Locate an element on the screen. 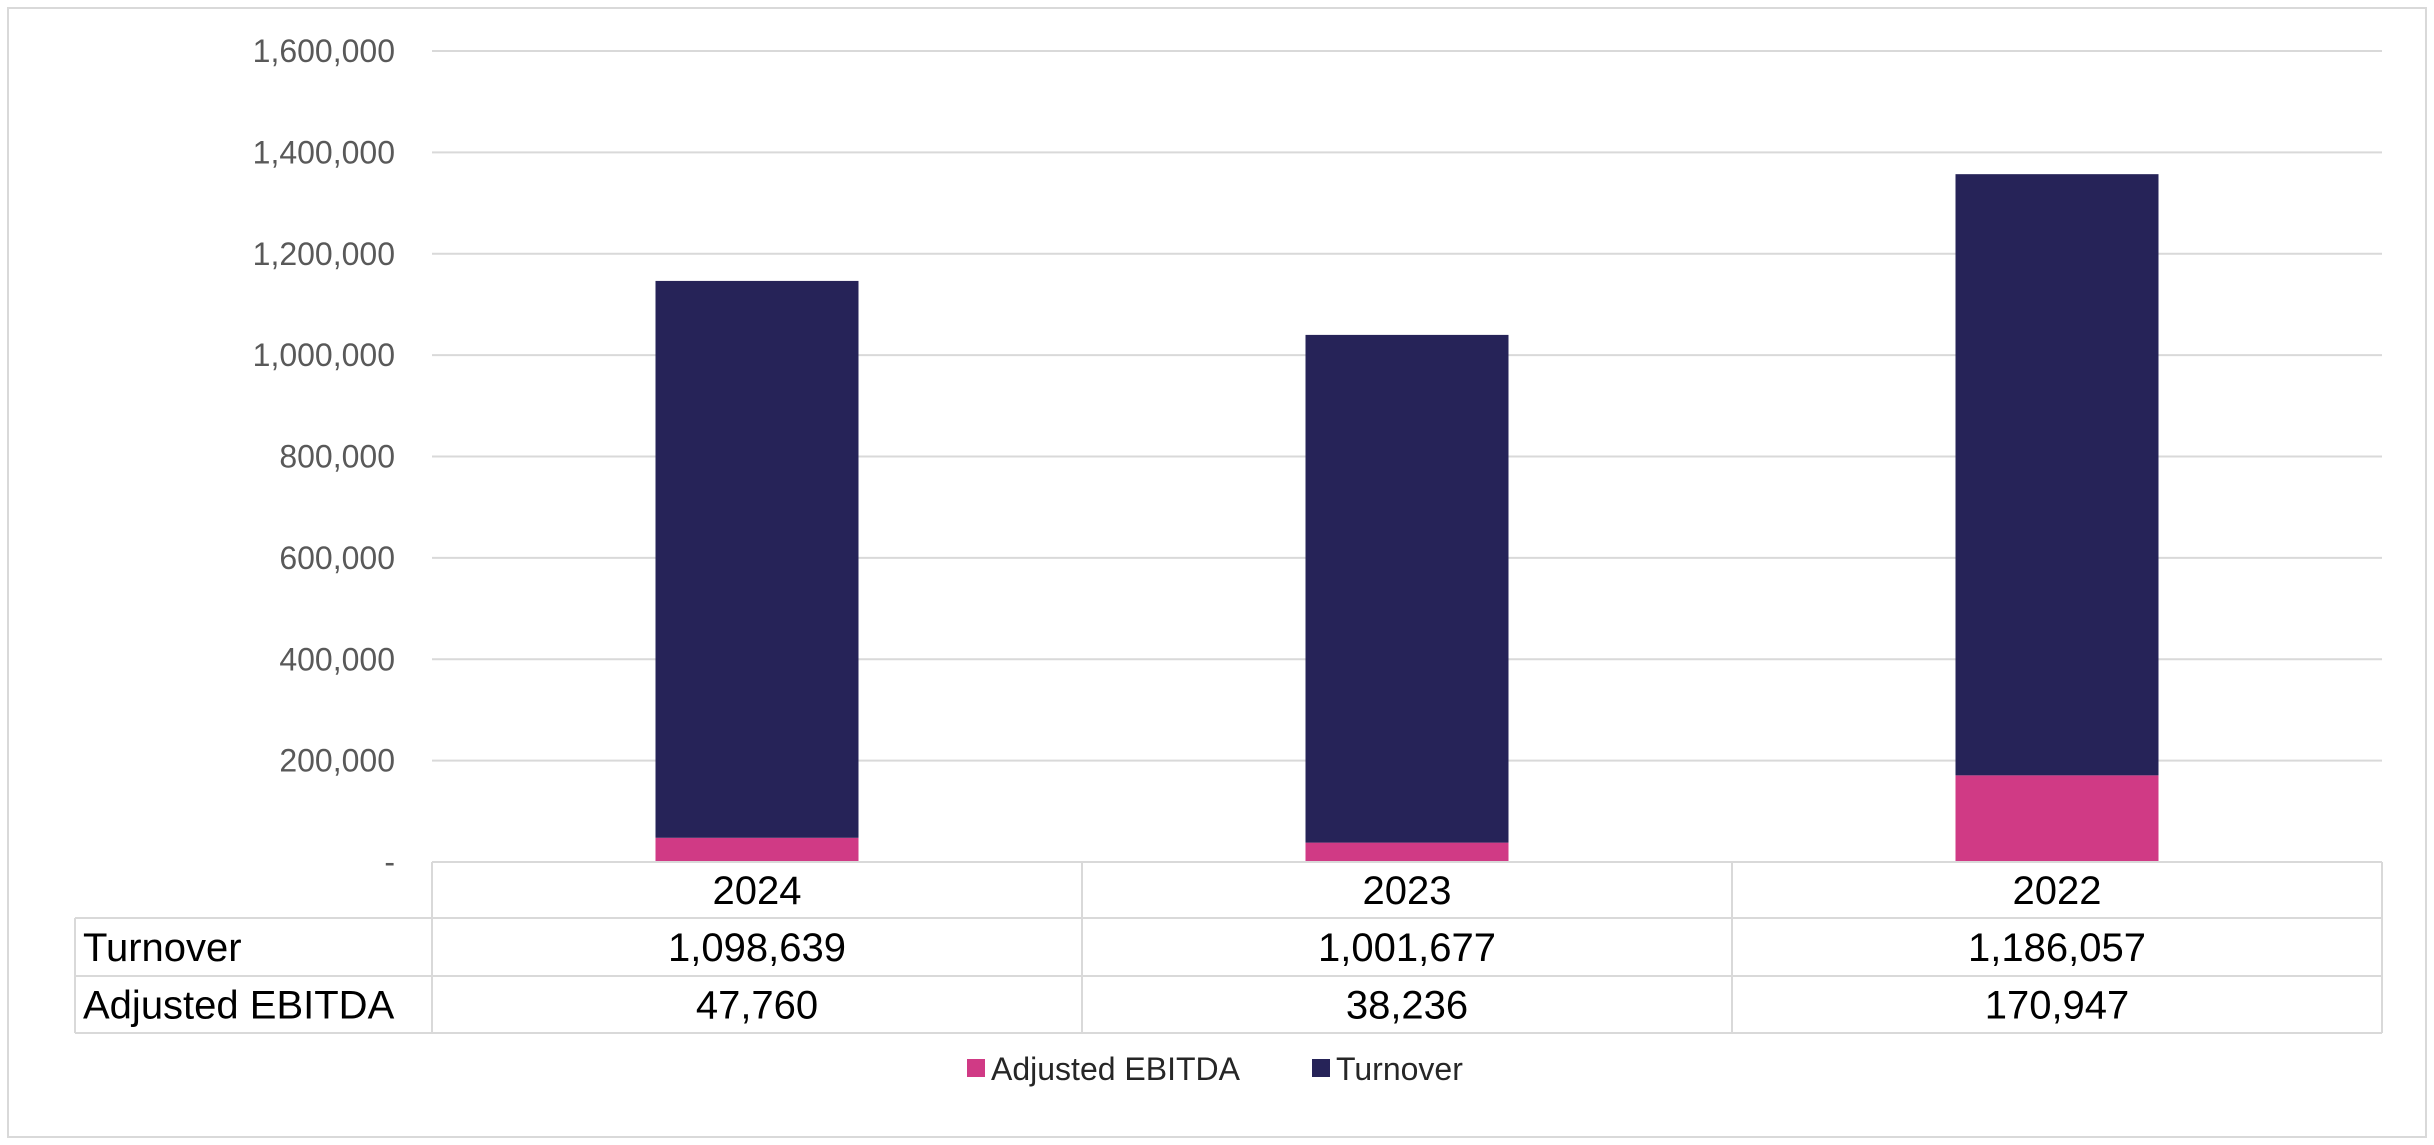 This screenshot has width=2434, height=1145. table-row-label: Turnover is located at coordinates (162, 948).